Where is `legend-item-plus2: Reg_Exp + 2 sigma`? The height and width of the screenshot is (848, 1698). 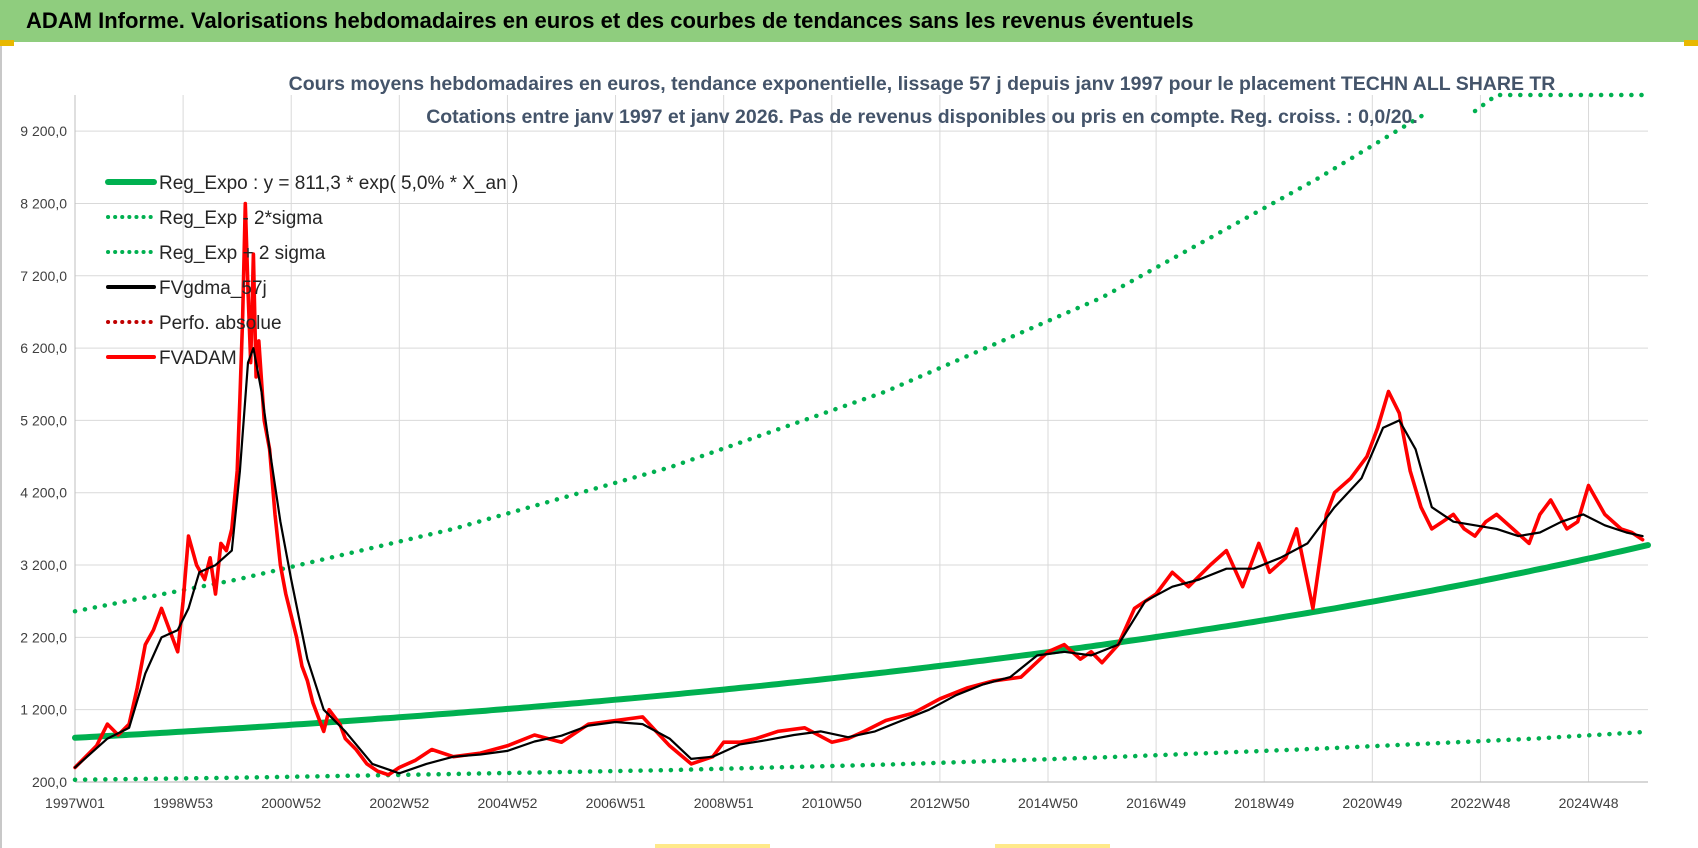 legend-item-plus2: Reg_Exp + 2 sigma is located at coordinates (216, 253).